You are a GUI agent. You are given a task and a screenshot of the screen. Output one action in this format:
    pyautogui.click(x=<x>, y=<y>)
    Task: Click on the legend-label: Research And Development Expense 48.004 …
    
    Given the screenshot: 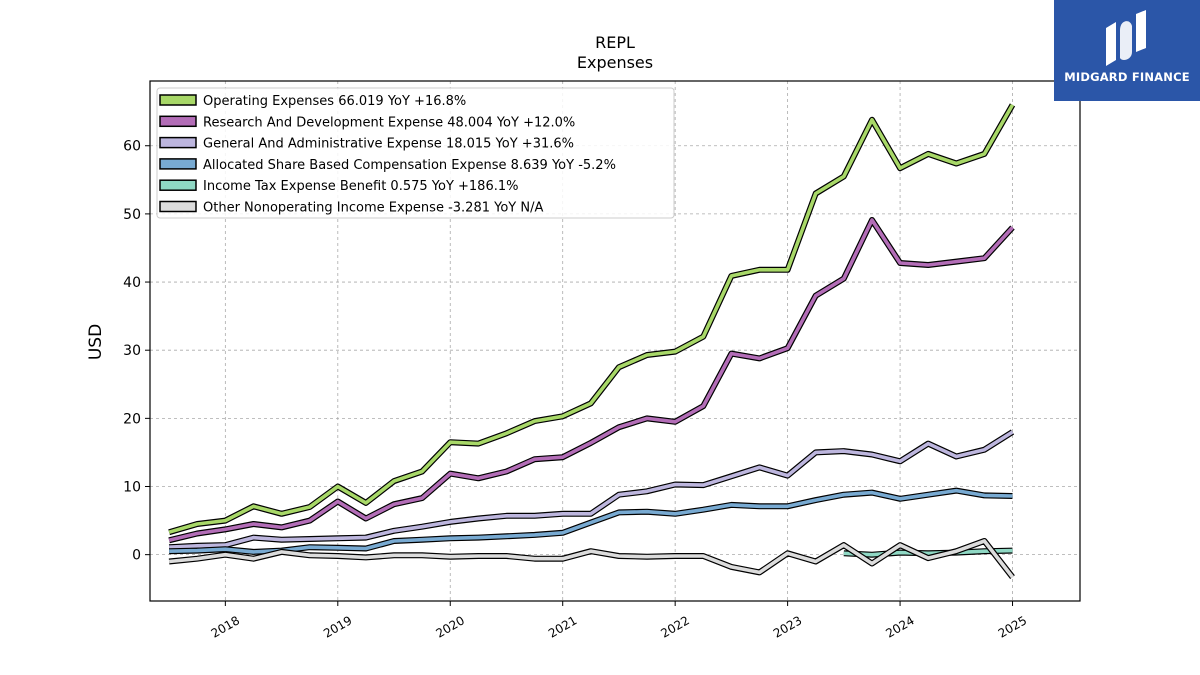 What is the action you would take?
    pyautogui.click(x=389, y=122)
    